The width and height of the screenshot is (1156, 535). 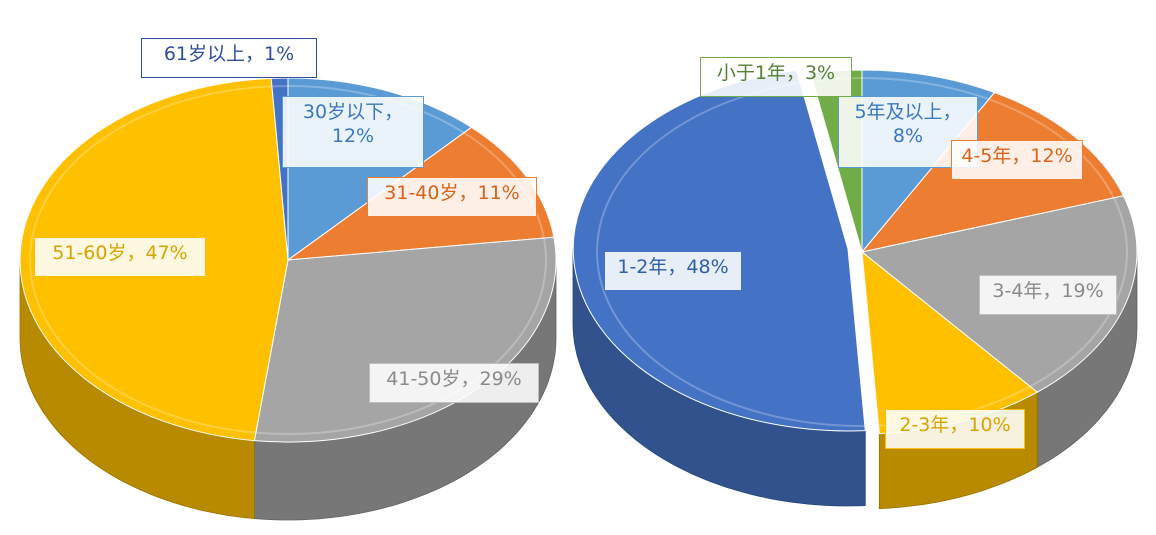 I want to click on data-label-31-40岁: 31-40岁，11%, so click(x=452, y=197).